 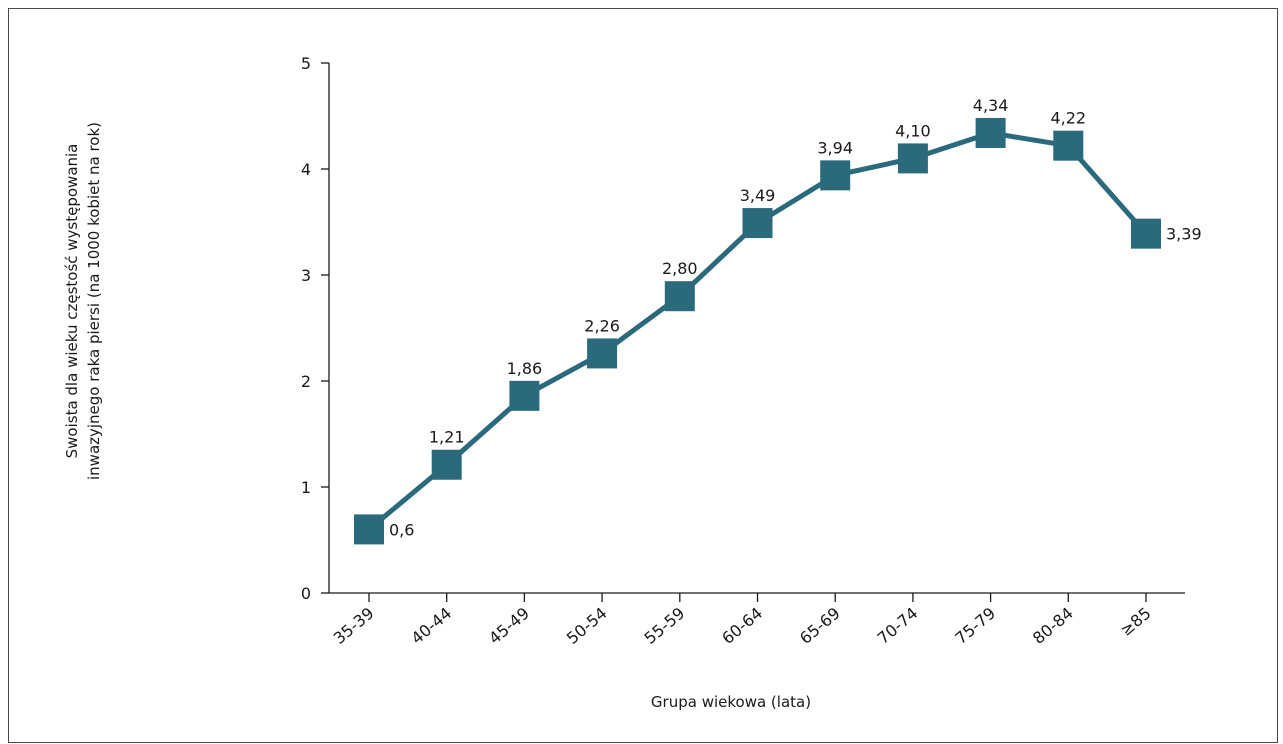 I want to click on data-label: 0,6, so click(x=401, y=529).